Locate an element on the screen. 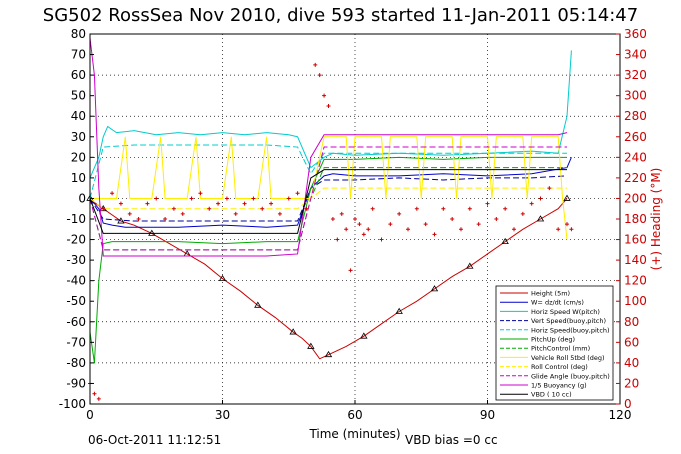 This screenshot has width=681, height=454. y2-tick-label: 20 is located at coordinates (631, 383).